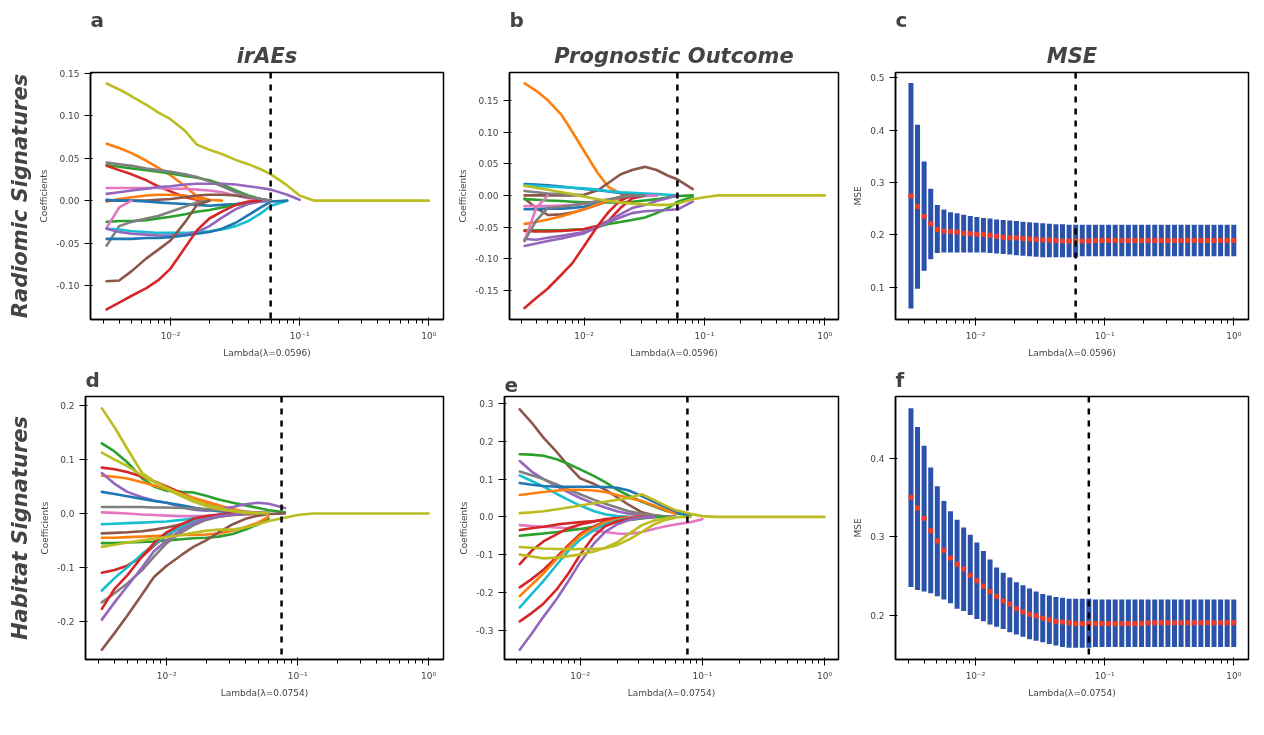  I want to click on text: irAEs, so click(267, 55).